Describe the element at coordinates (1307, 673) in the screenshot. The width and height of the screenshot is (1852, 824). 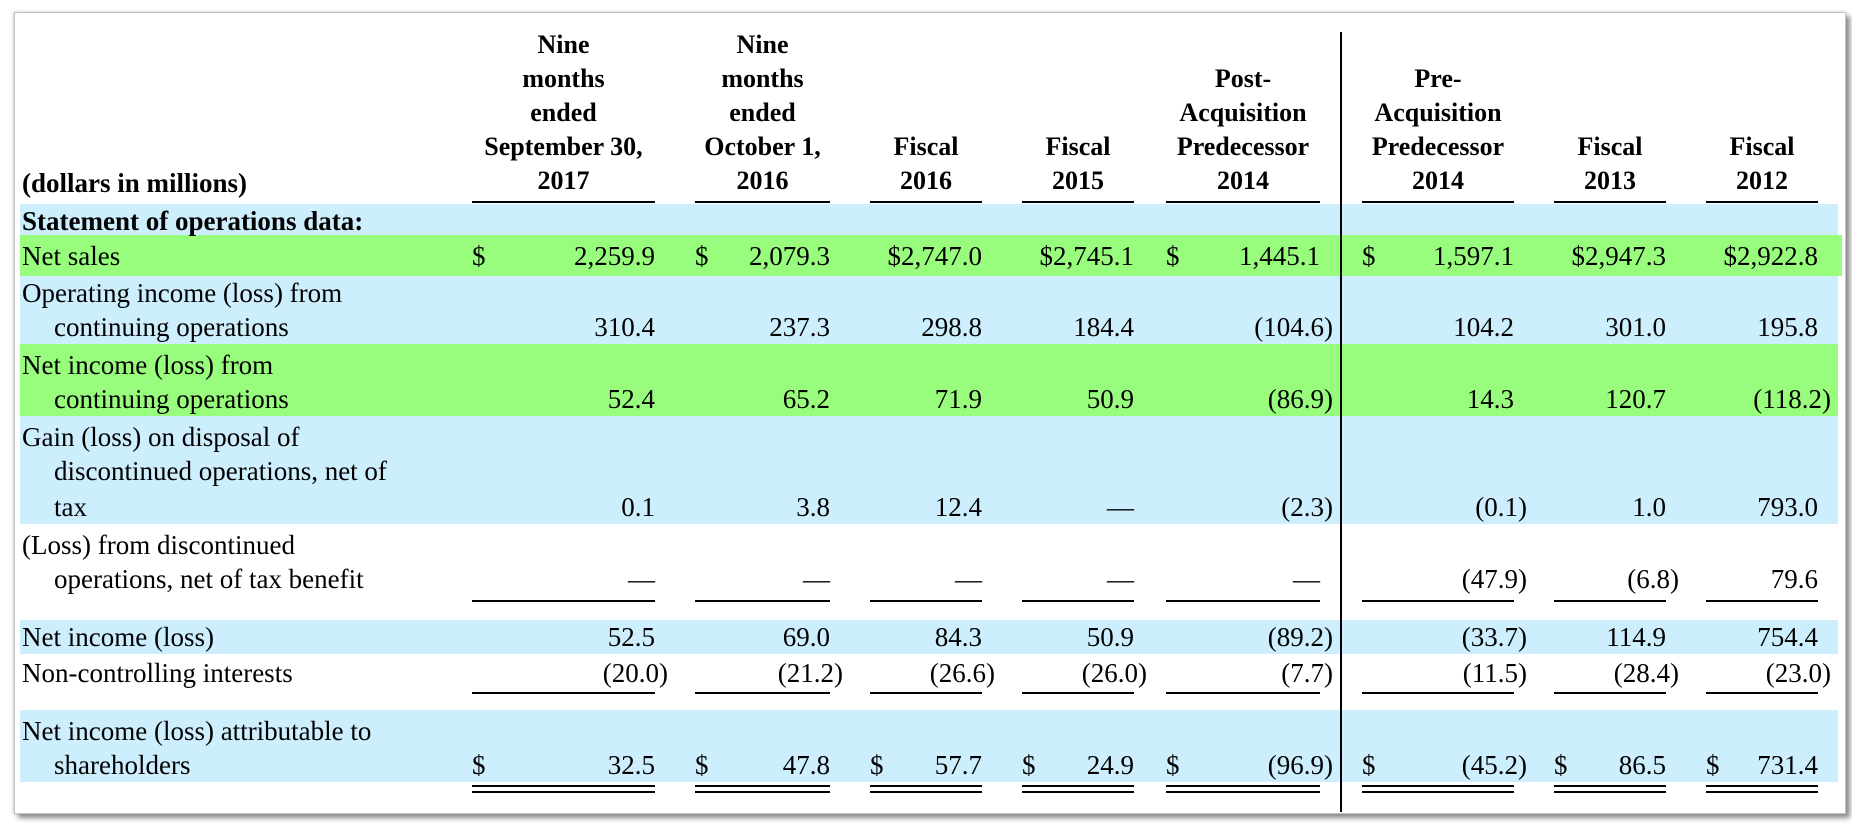
I see `cell-value: (7.7)` at that location.